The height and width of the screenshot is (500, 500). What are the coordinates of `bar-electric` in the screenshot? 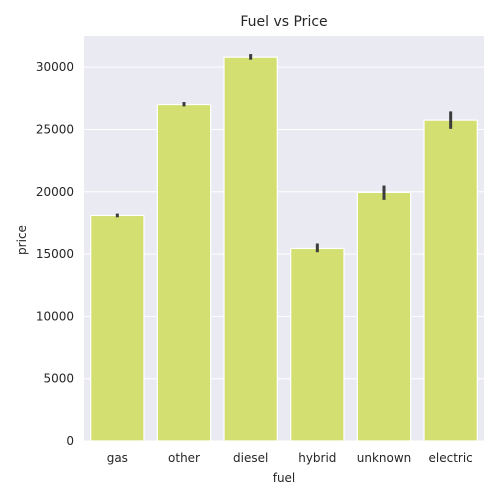 It's located at (450, 280).